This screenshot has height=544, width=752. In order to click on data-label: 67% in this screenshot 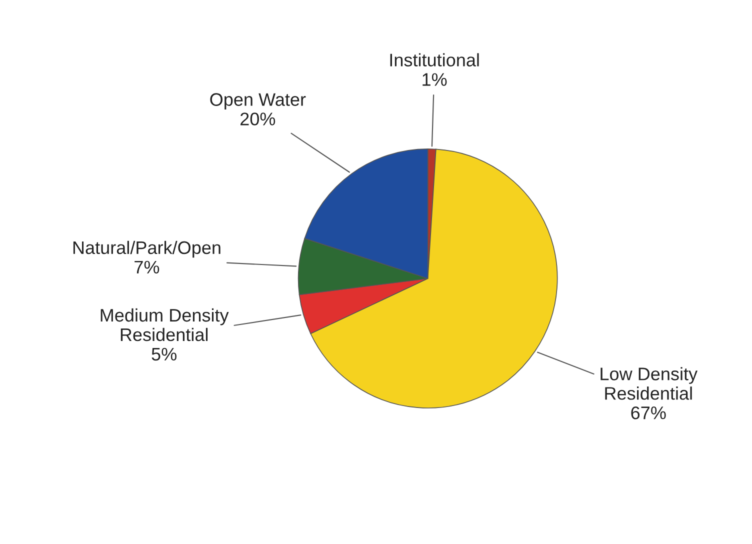, I will do `click(648, 413)`.